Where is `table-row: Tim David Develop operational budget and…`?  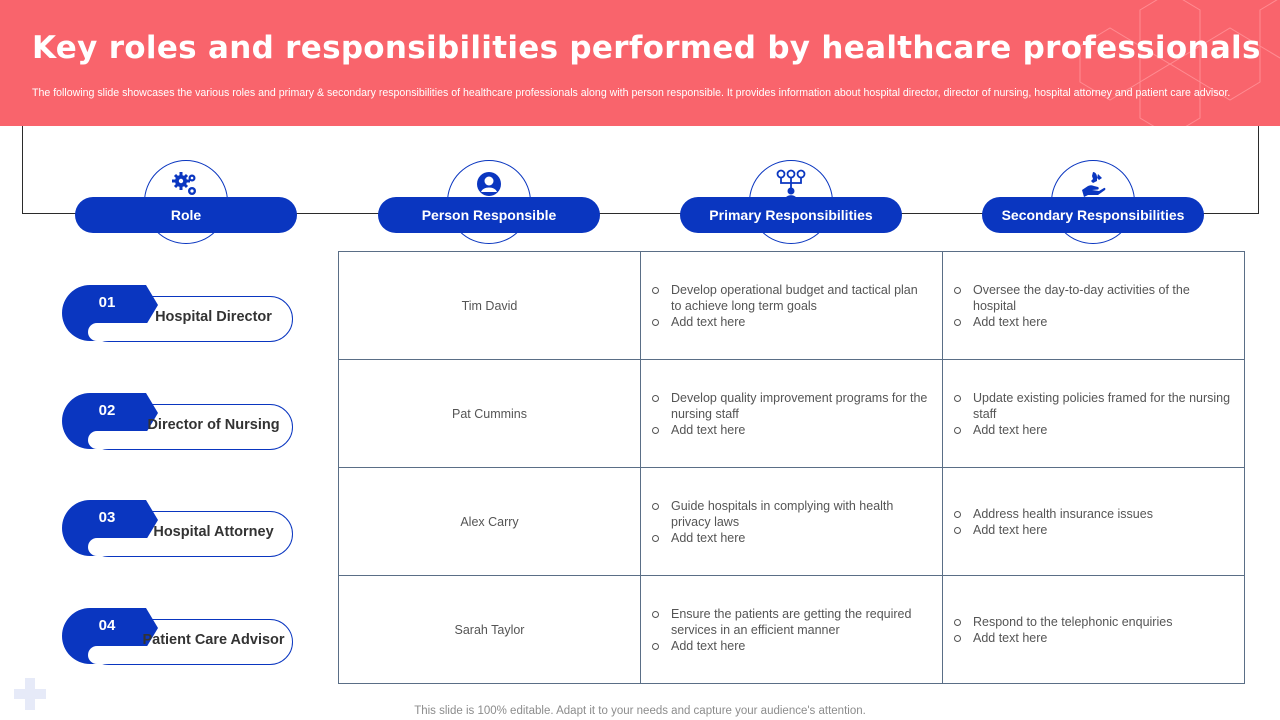
table-row: Tim David Develop operational budget and… is located at coordinates (791, 305).